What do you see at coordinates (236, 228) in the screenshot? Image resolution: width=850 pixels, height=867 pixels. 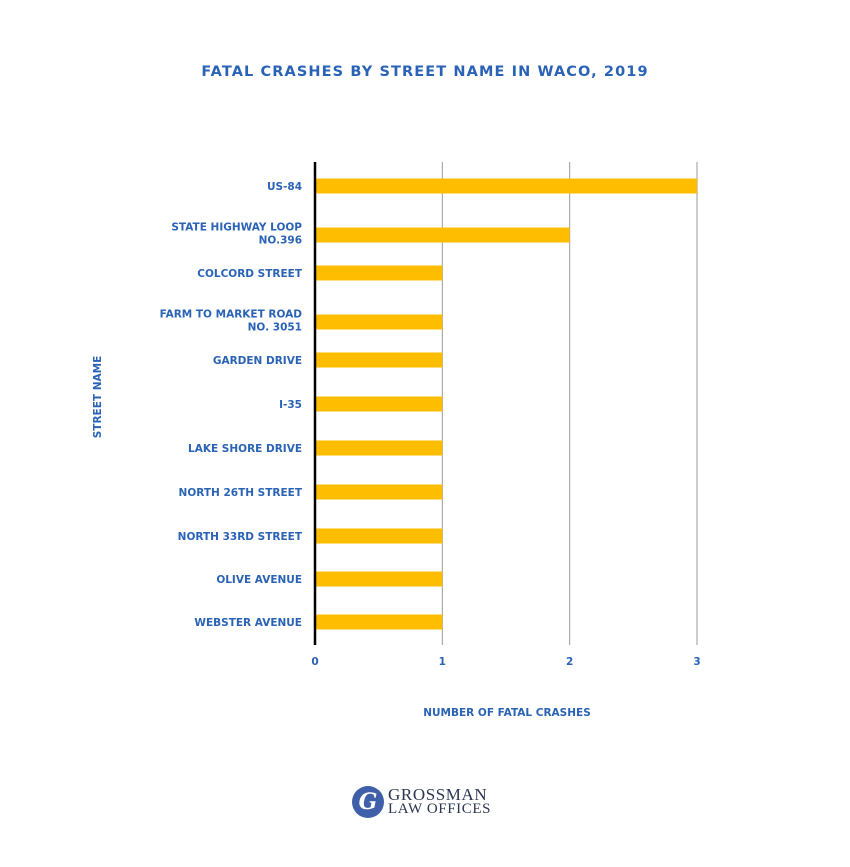 I see `category-label: STATE HIGHWAY LOOP` at bounding box center [236, 228].